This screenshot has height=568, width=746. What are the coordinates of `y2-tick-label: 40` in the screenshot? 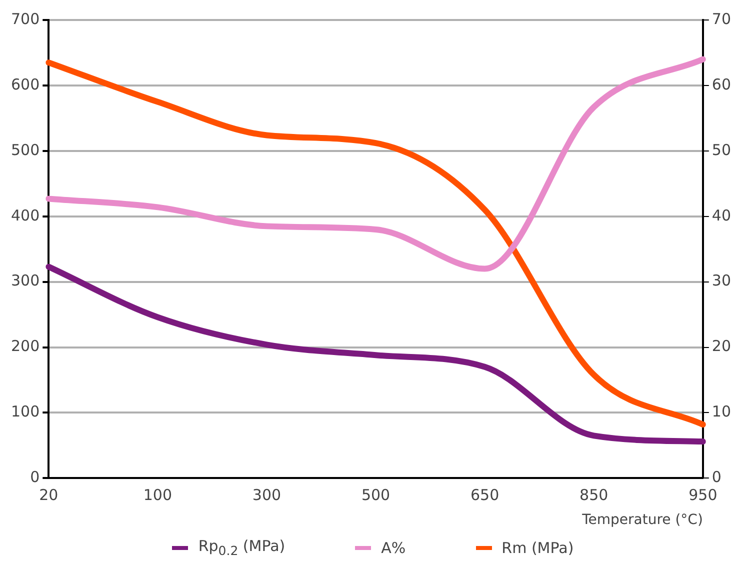 It's located at (722, 215).